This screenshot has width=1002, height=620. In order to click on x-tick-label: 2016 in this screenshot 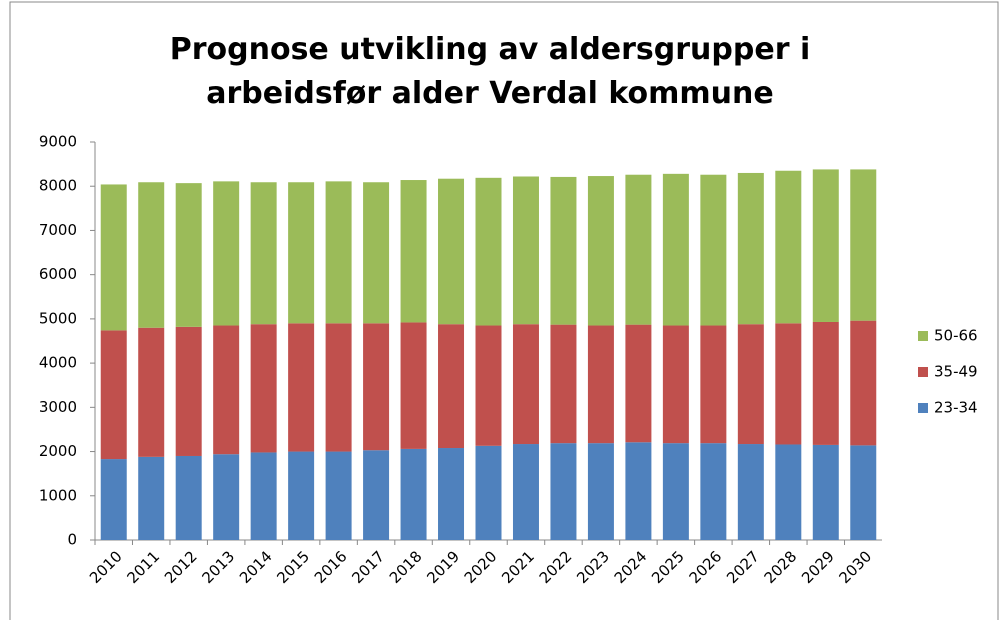, I will do `click(331, 567)`.